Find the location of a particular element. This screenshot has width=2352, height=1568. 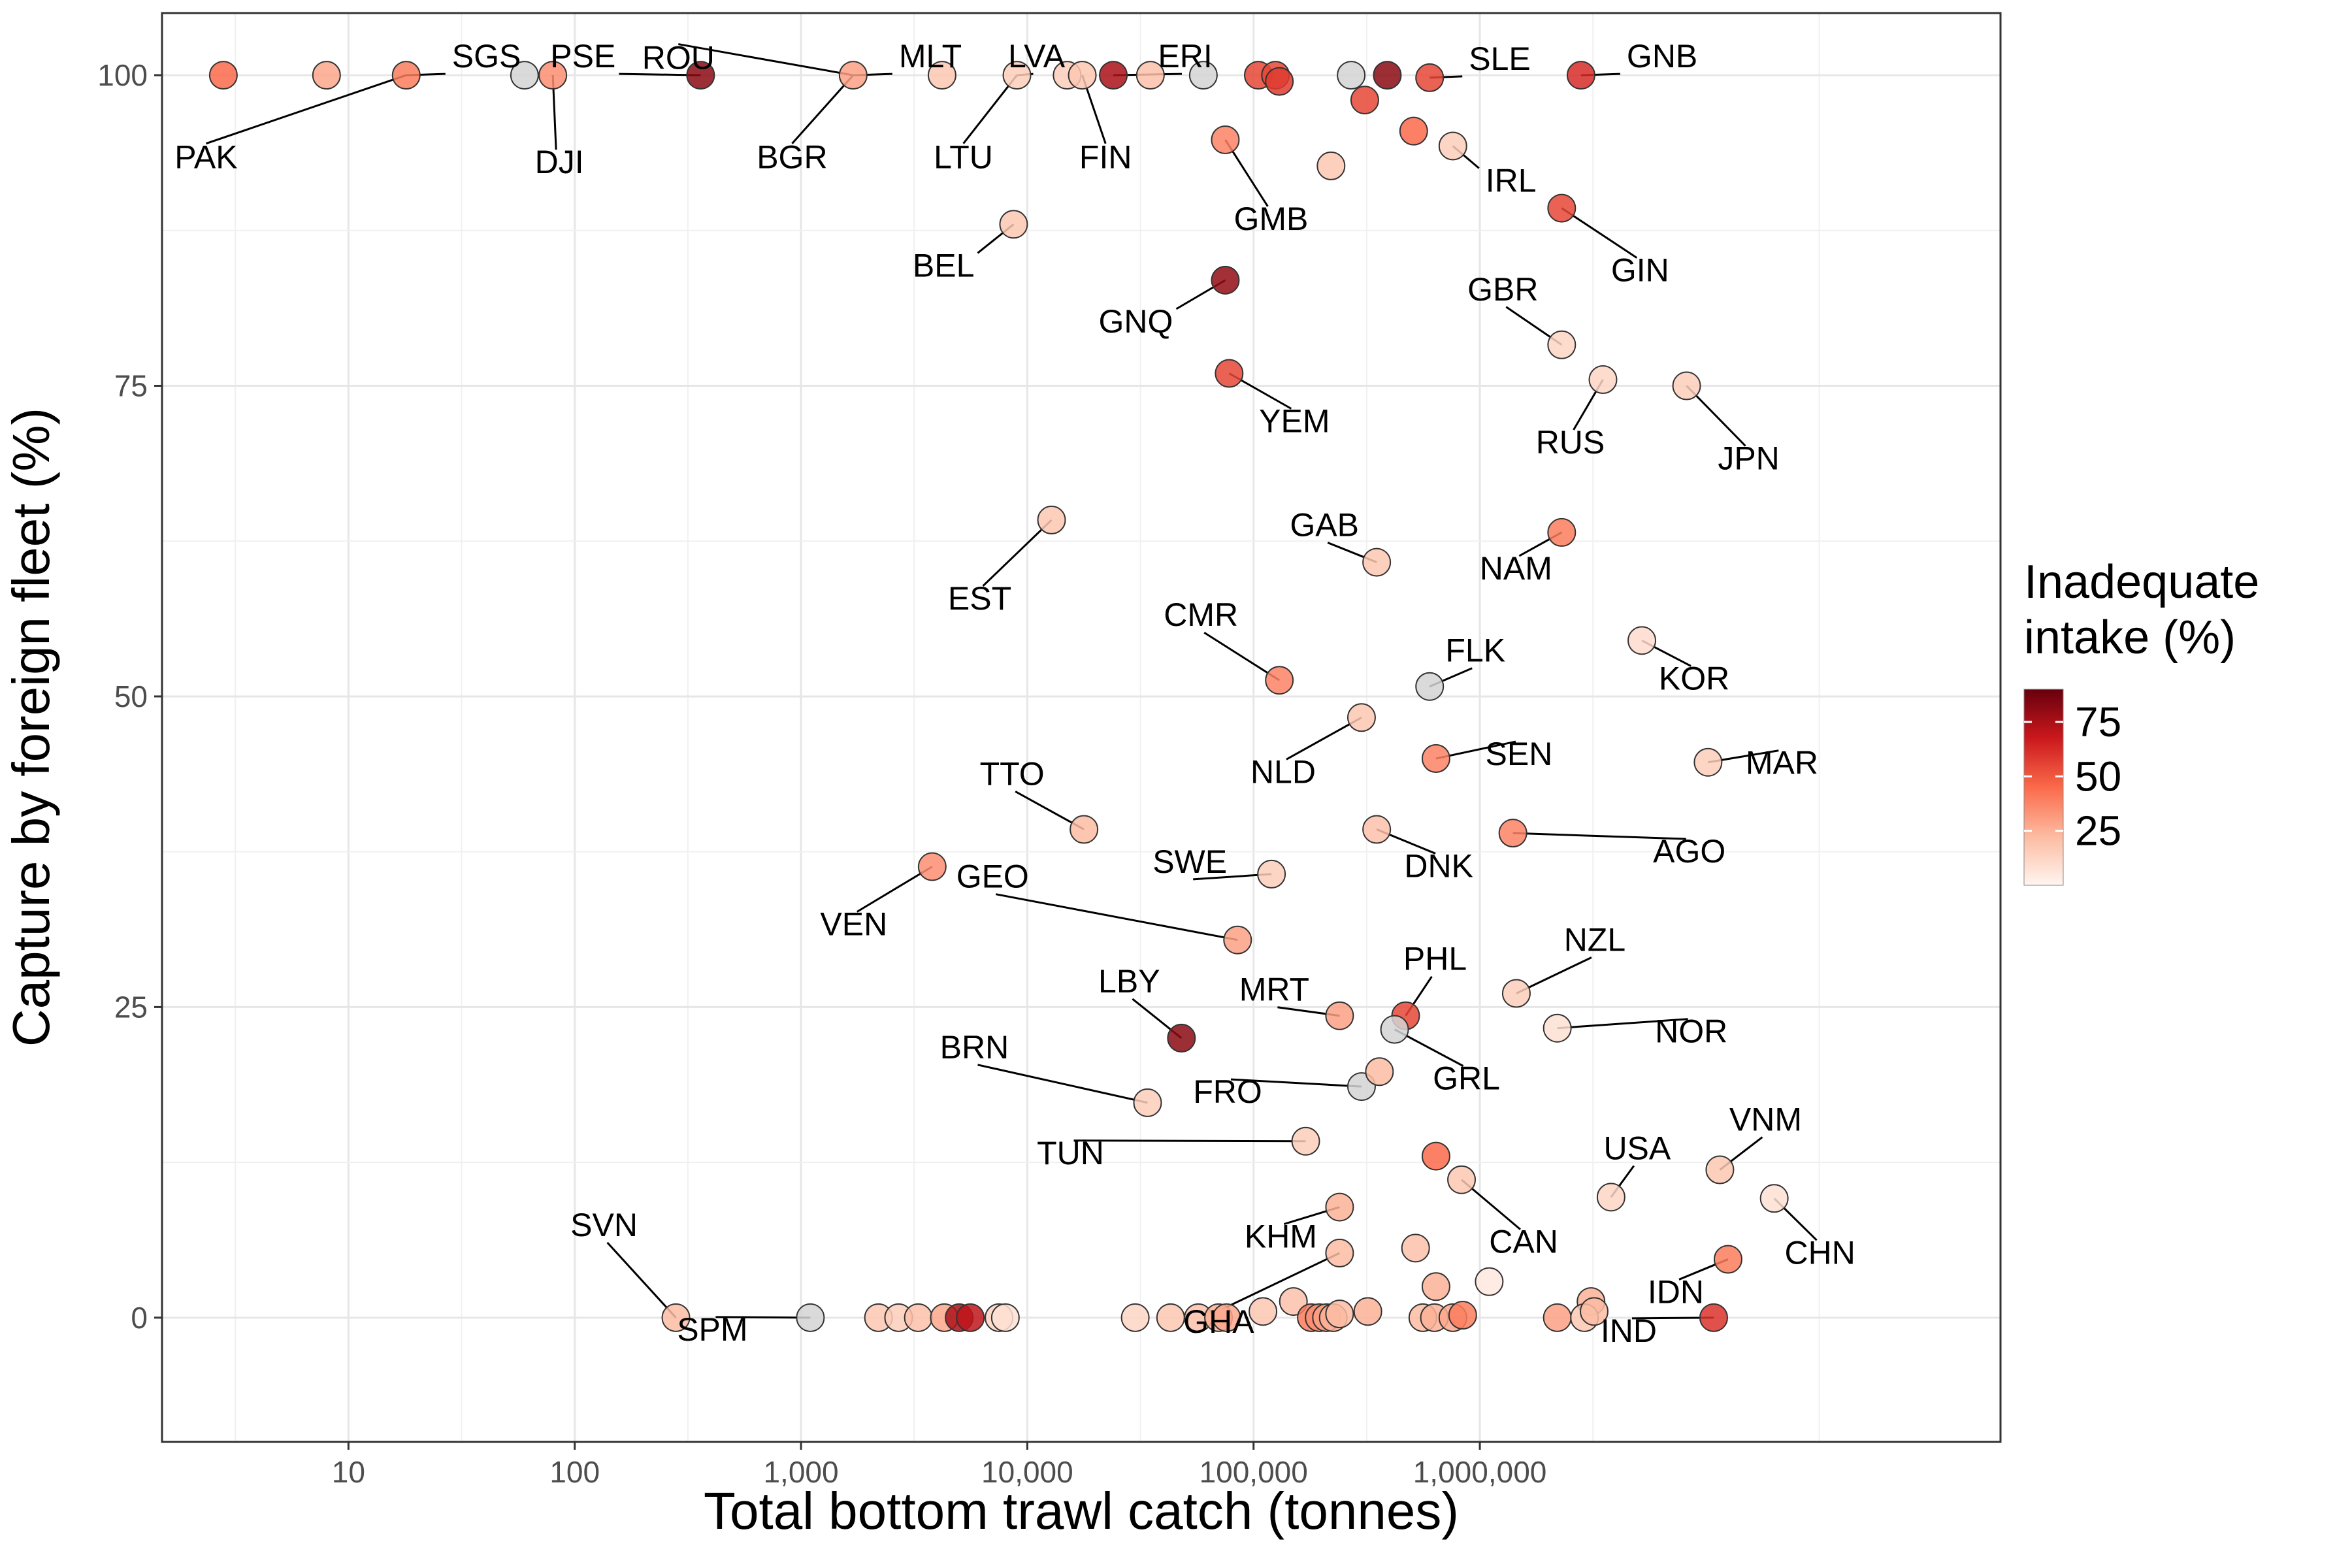

point-label: TTO is located at coordinates (1012, 773).